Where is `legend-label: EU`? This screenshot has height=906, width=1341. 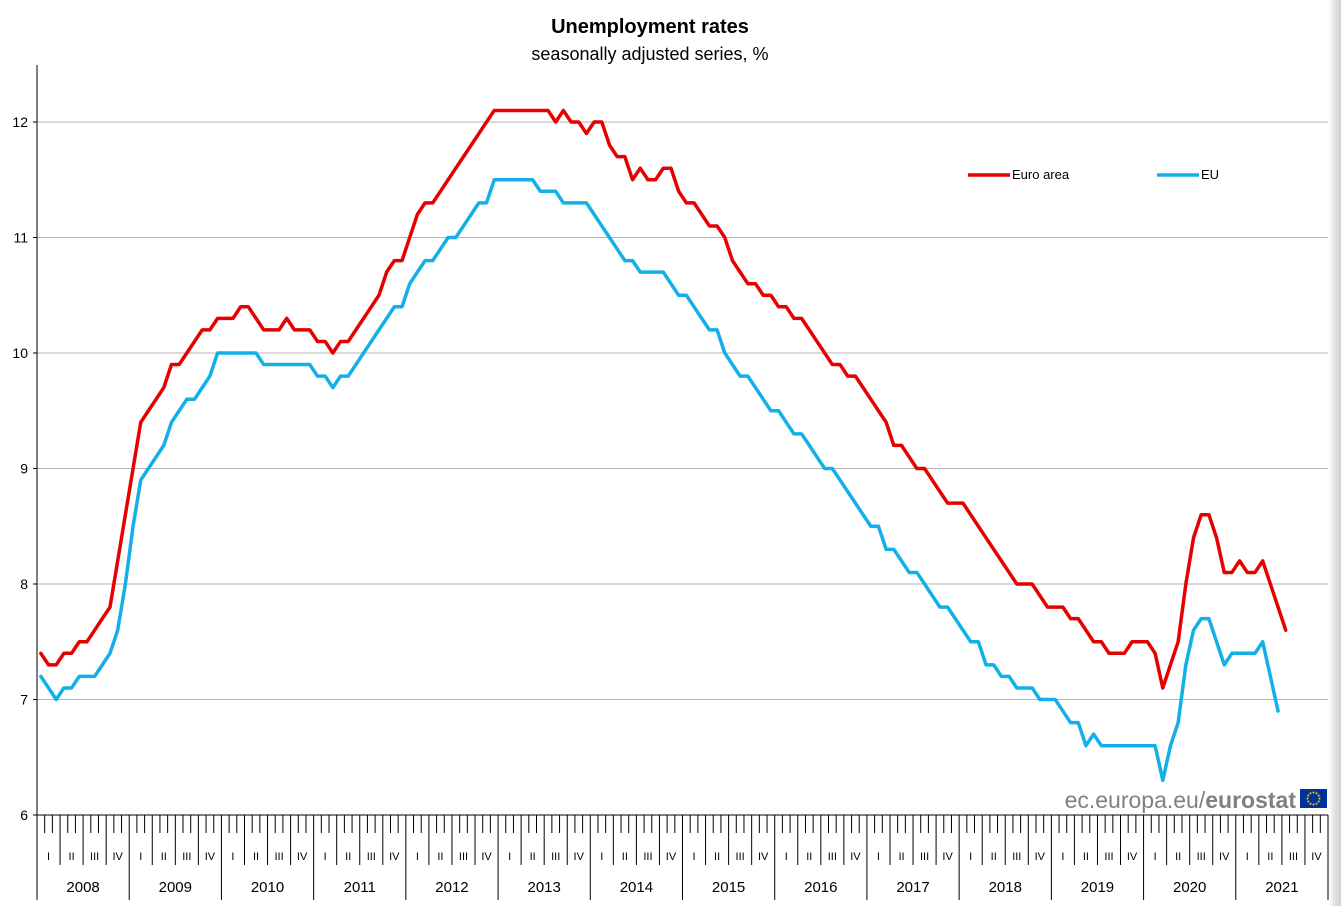
legend-label: EU is located at coordinates (1210, 174).